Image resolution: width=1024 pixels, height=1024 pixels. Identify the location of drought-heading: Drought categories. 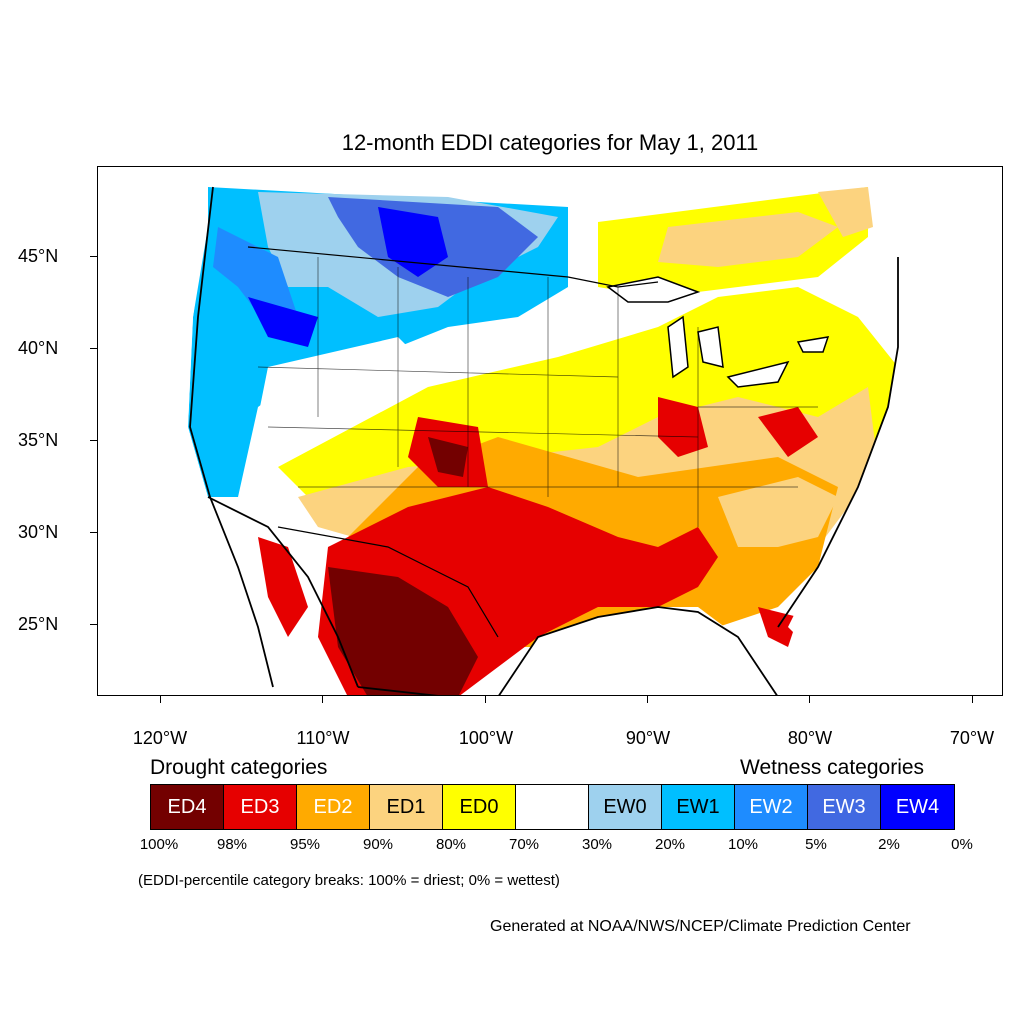
(239, 767).